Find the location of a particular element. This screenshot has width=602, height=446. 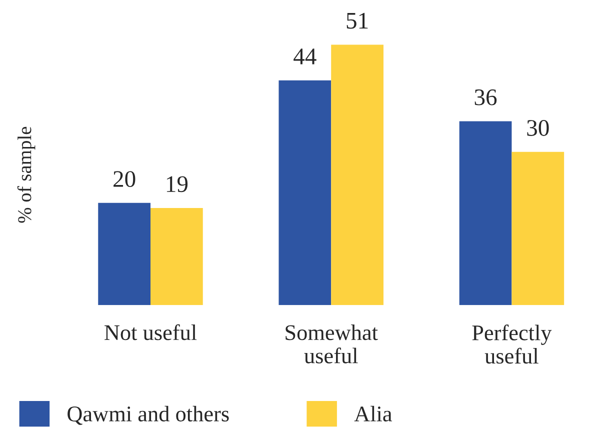

legend-label: Alia is located at coordinates (373, 414).